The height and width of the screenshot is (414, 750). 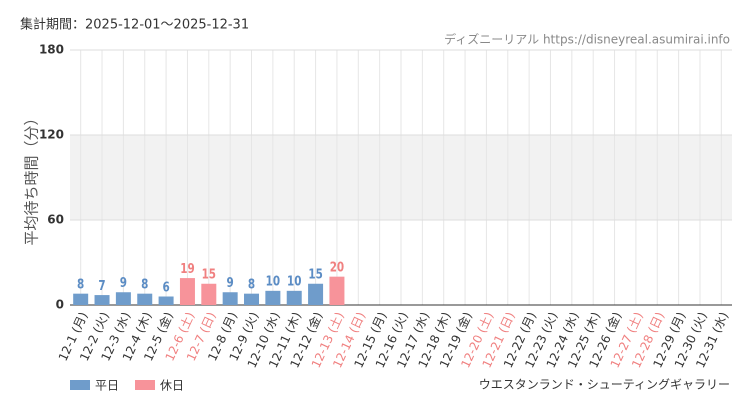 What do you see at coordinates (55, 220) in the screenshot?
I see `y-tick-label: 60` at bounding box center [55, 220].